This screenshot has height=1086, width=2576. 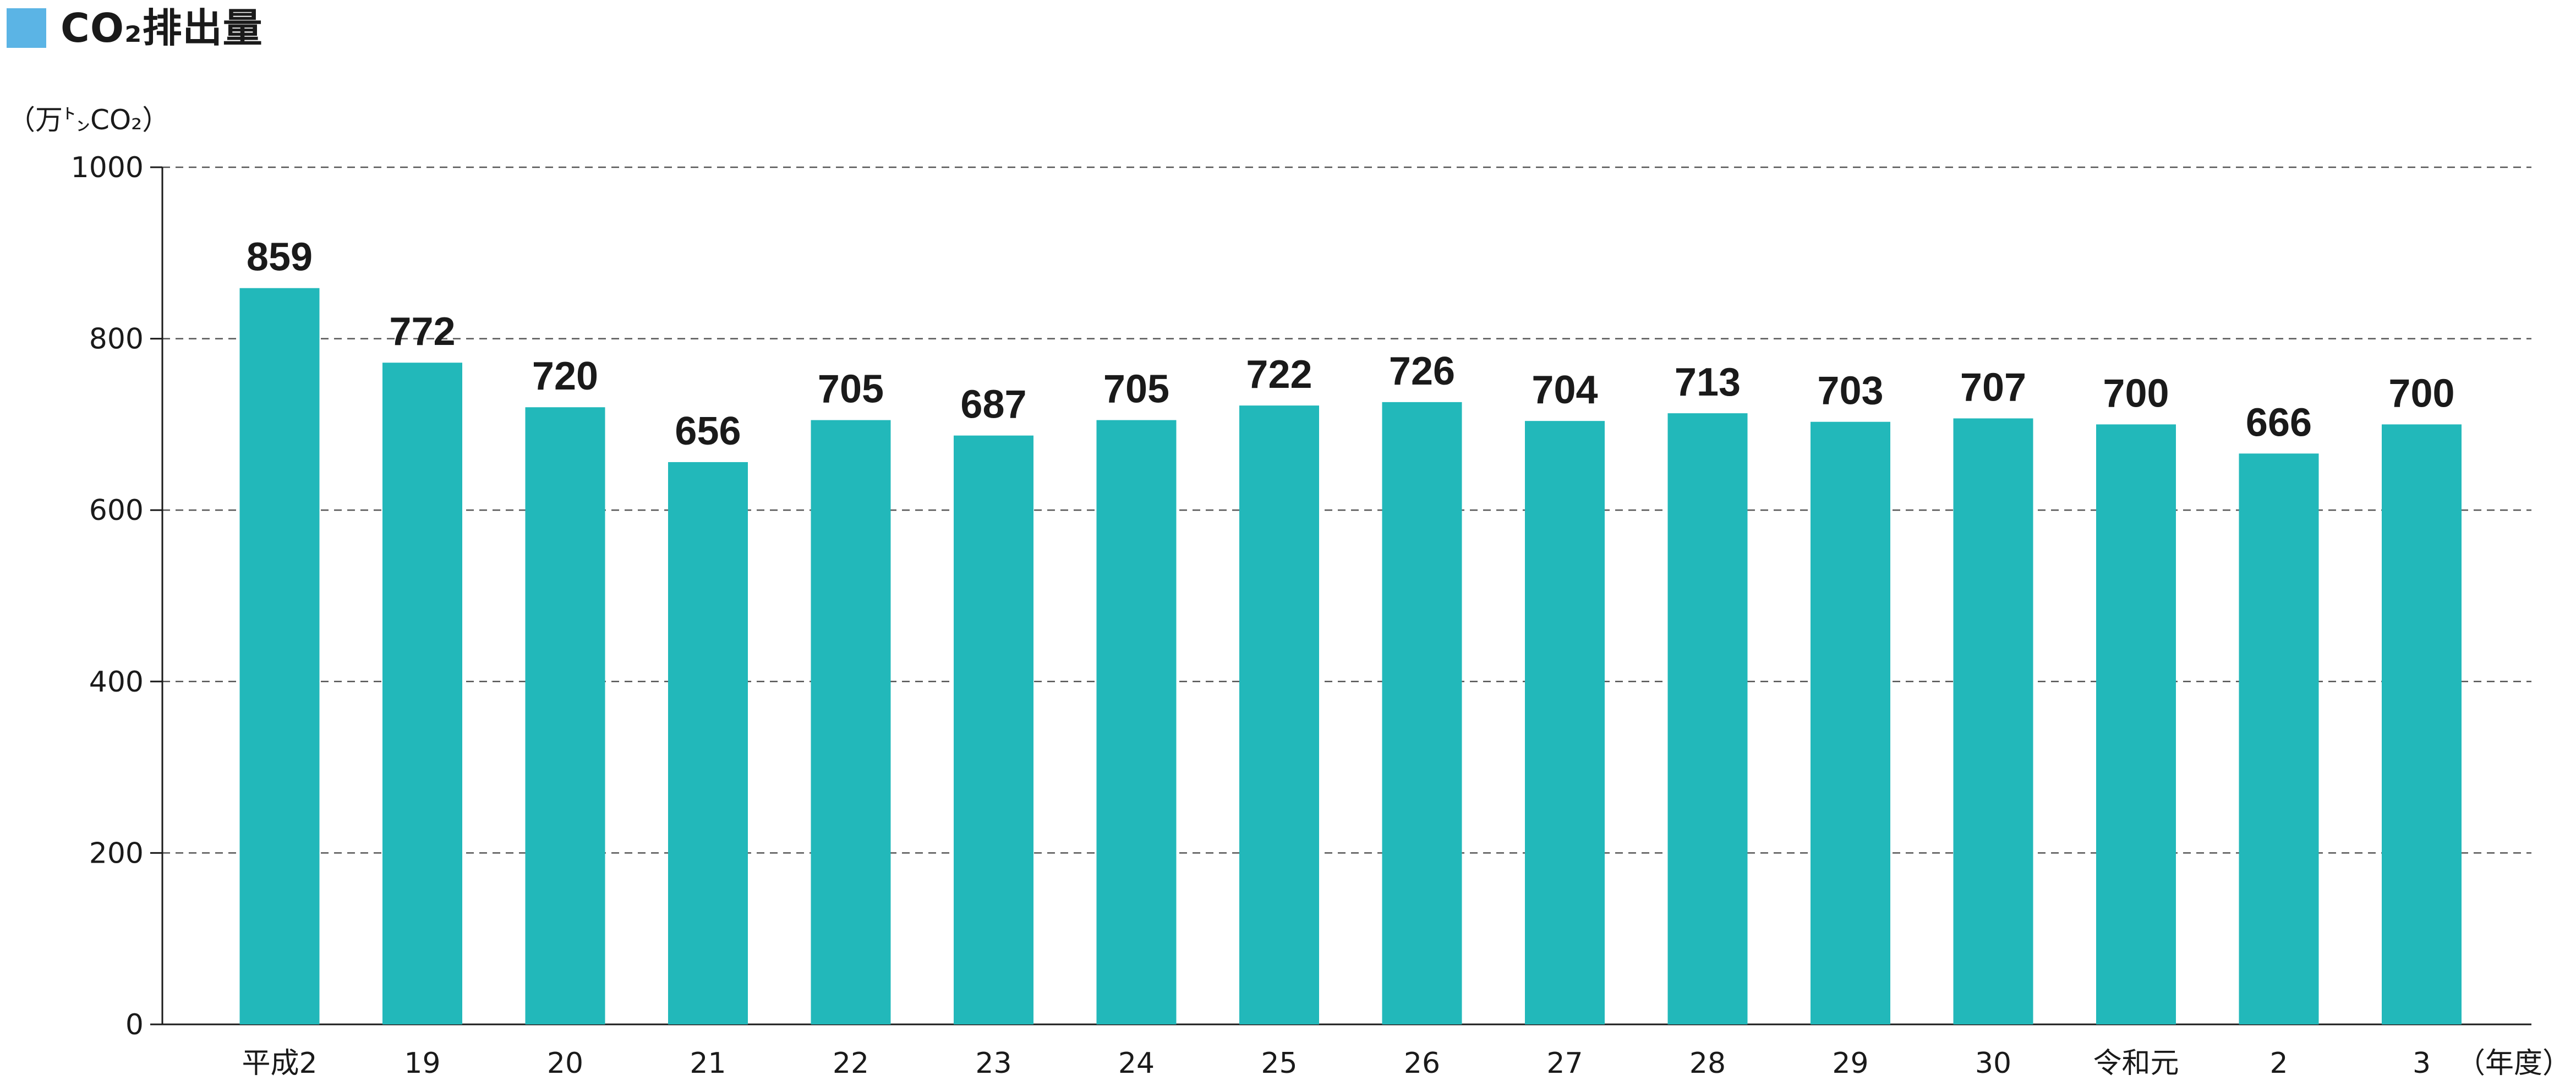 What do you see at coordinates (2514, 1063) in the screenshot?
I see `x-axis-label: （年度）` at bounding box center [2514, 1063].